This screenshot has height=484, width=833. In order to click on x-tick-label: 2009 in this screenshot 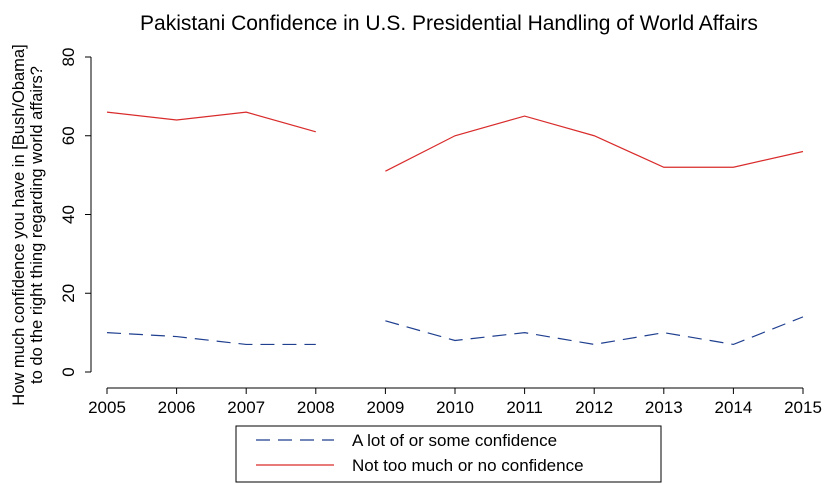, I will do `click(385, 407)`.